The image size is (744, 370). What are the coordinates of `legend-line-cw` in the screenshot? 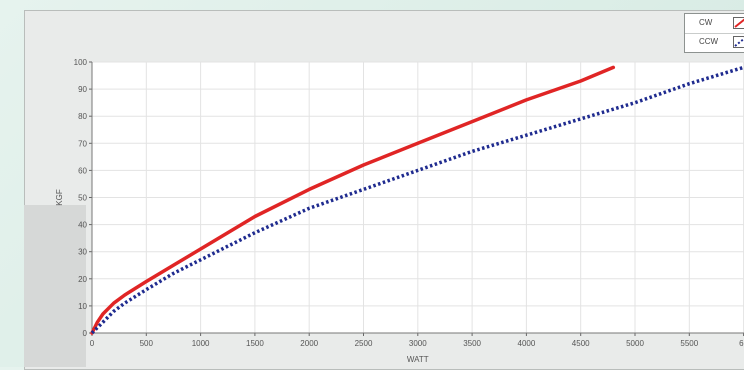 It's located at (739, 23).